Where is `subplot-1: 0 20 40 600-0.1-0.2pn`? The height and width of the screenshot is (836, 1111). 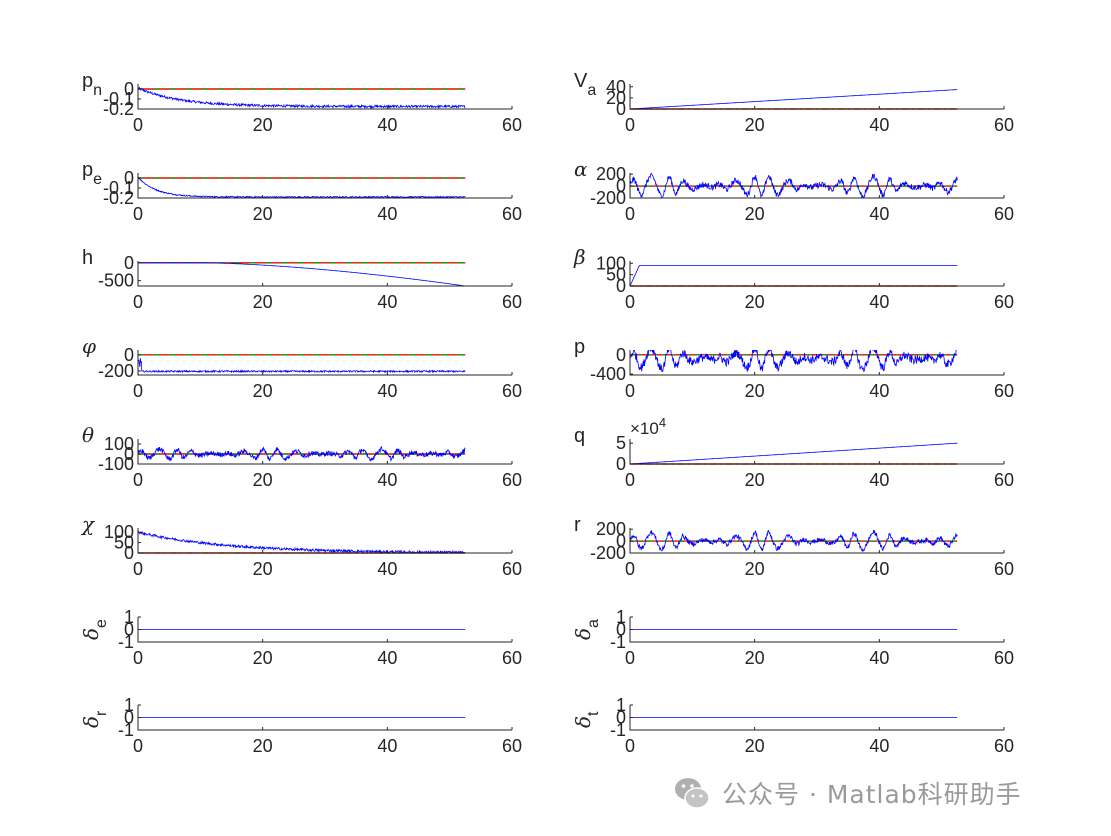 subplot-1: 0 20 40 600-0.1-0.2pn is located at coordinates (302, 102).